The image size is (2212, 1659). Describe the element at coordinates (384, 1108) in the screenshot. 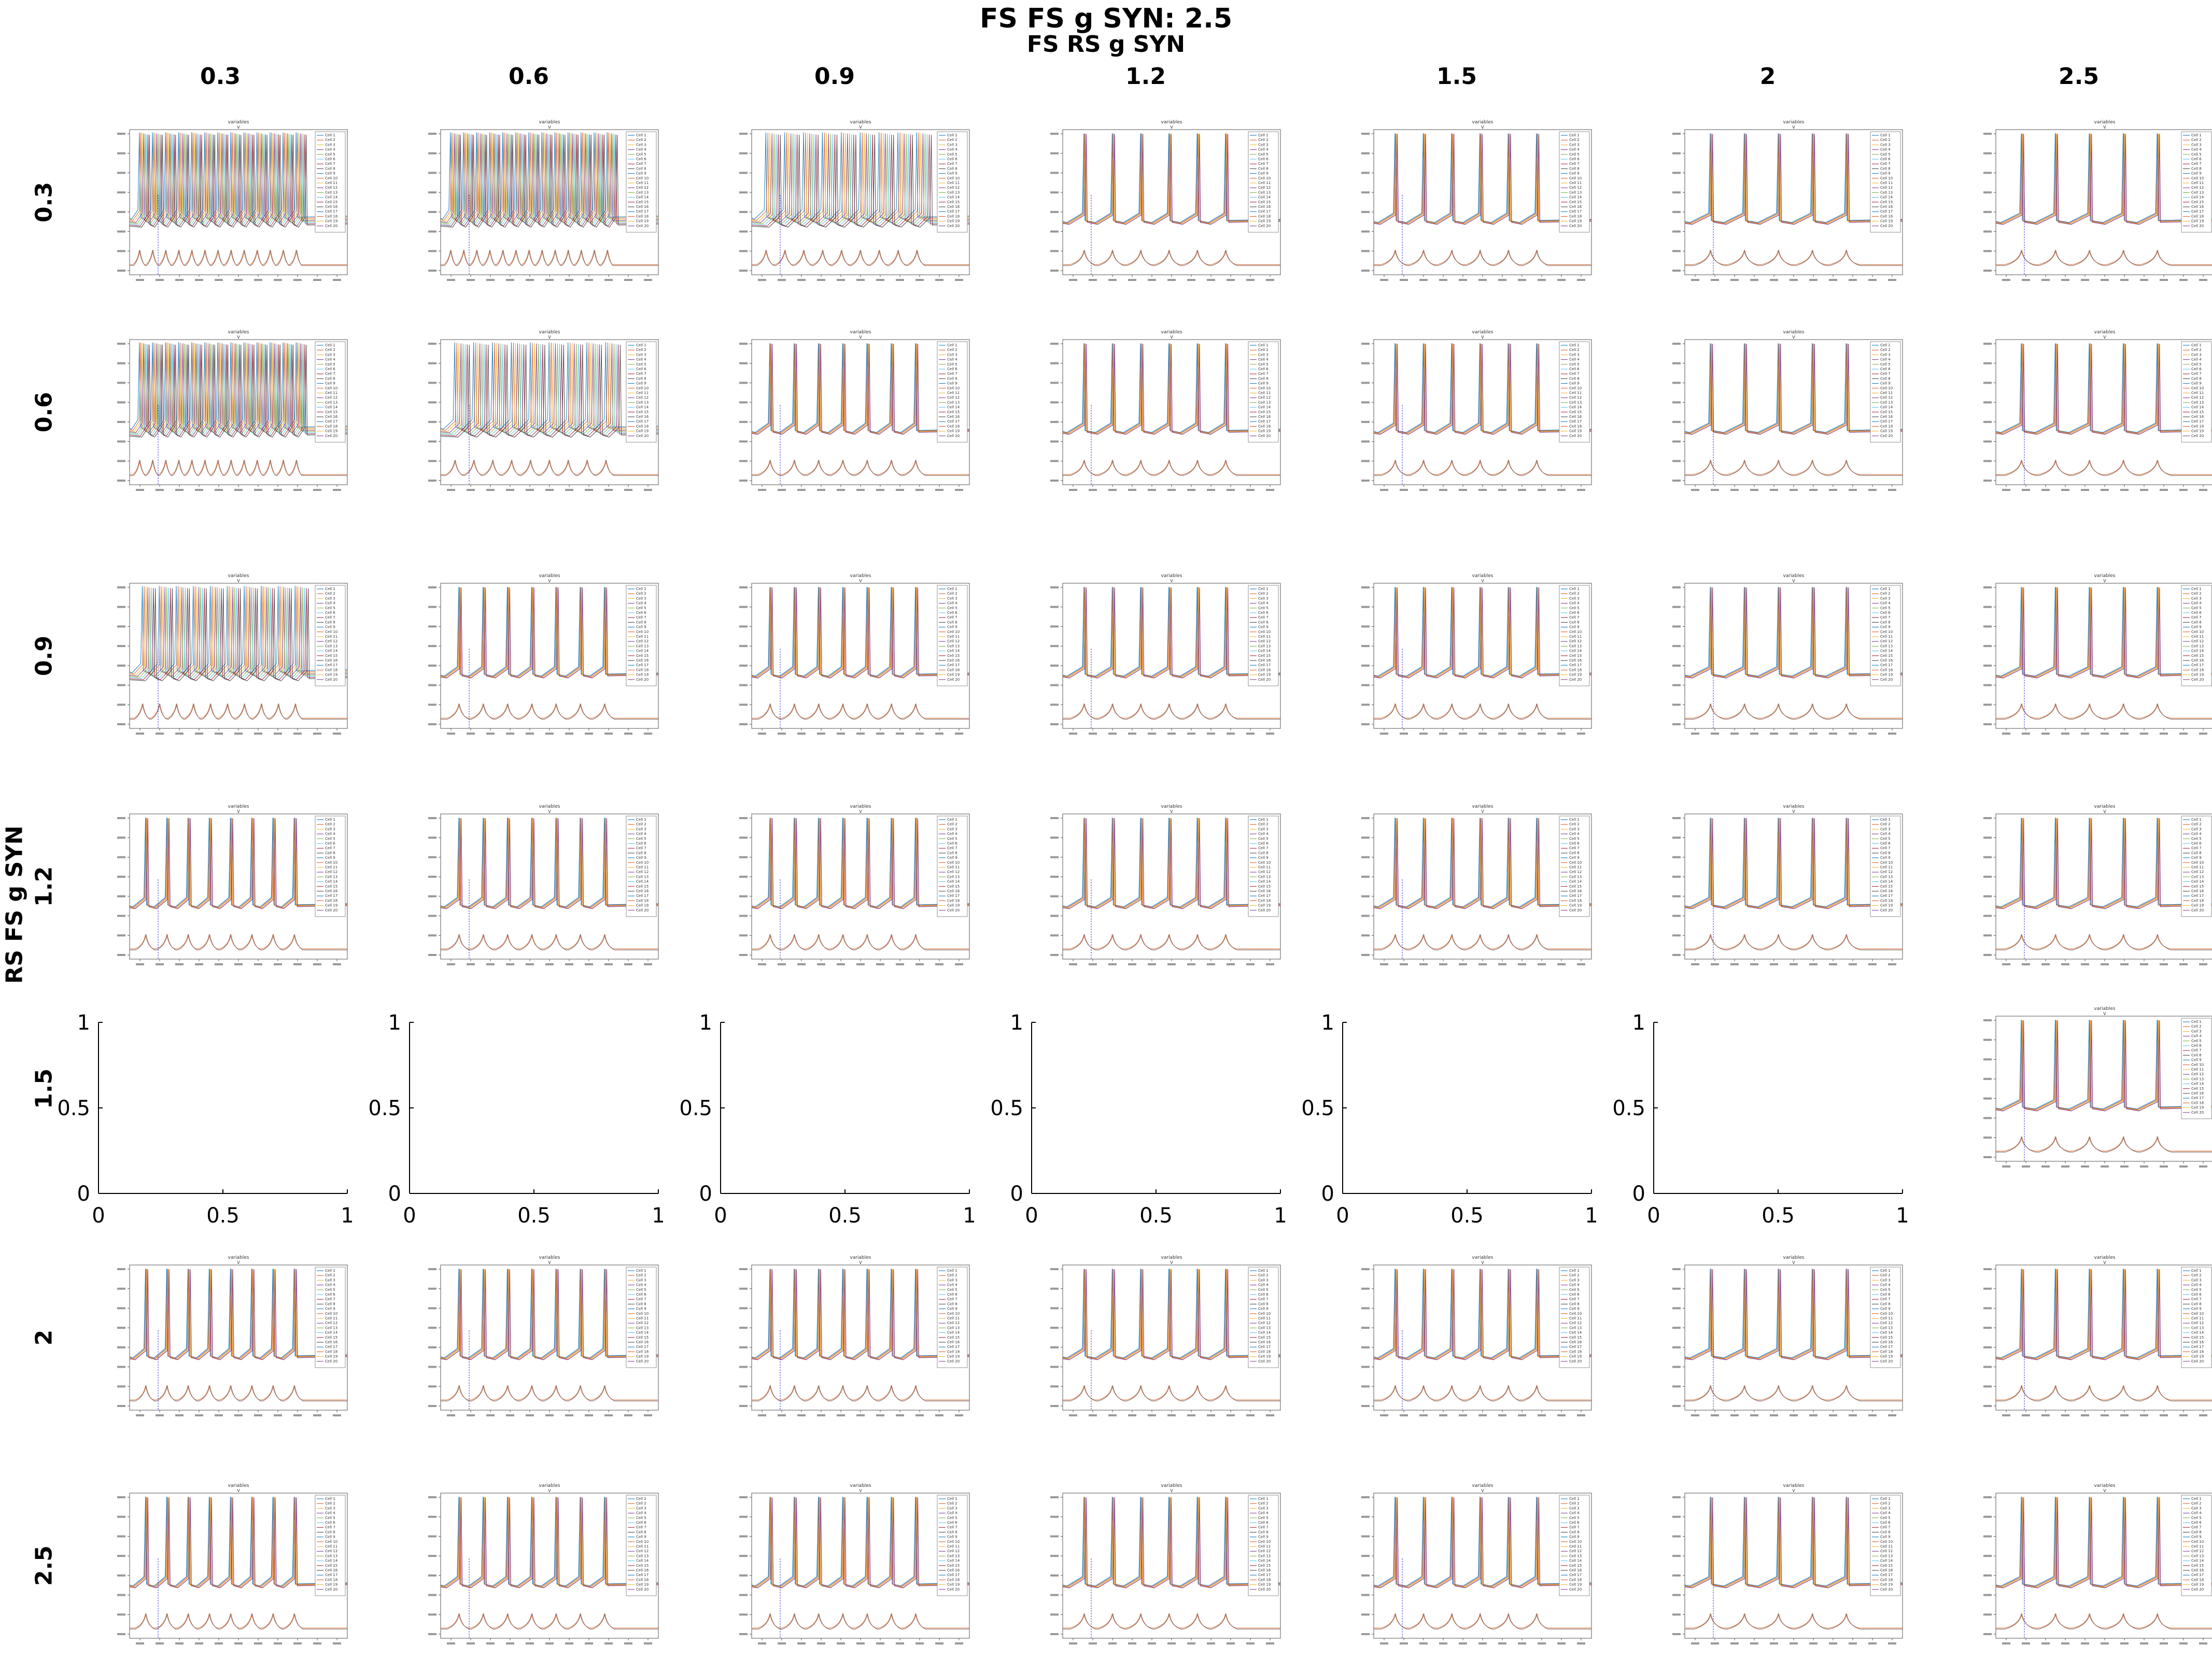

I see `y-tick-label: 0.5` at that location.